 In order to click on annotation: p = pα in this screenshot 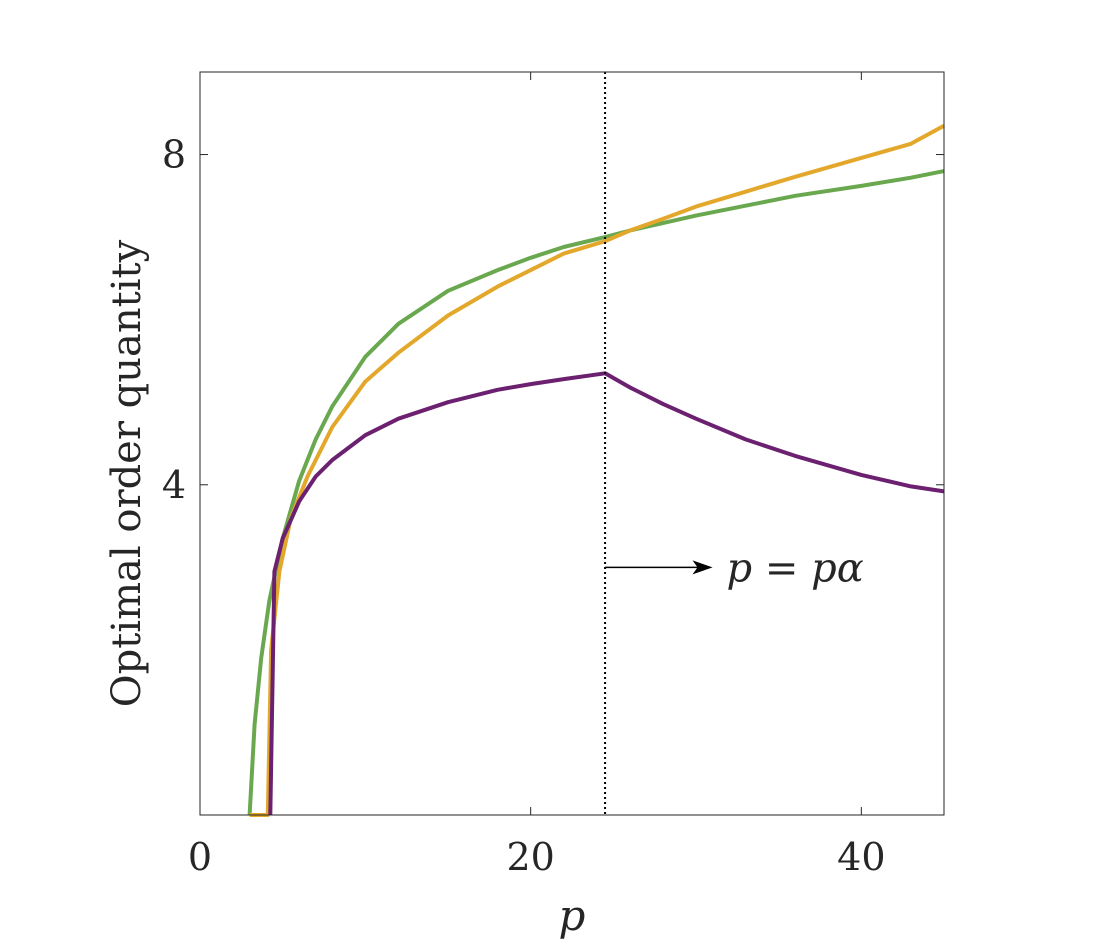, I will do `click(734, 568)`.